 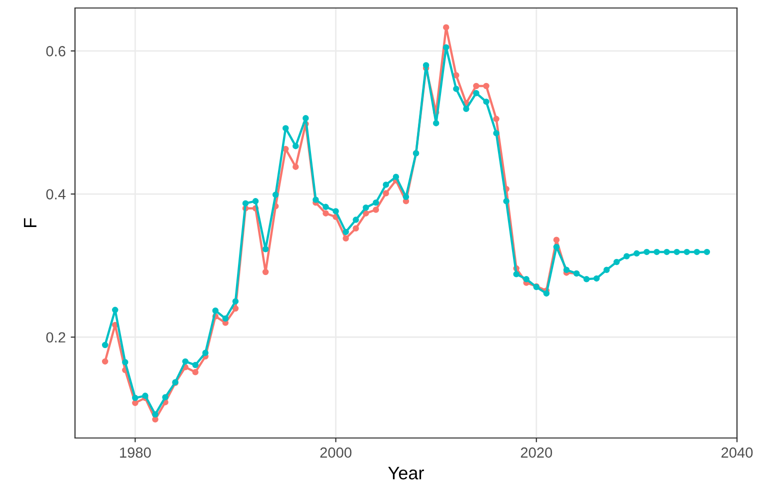 What do you see at coordinates (406, 473) in the screenshot?
I see `x-axis-title: Year` at bounding box center [406, 473].